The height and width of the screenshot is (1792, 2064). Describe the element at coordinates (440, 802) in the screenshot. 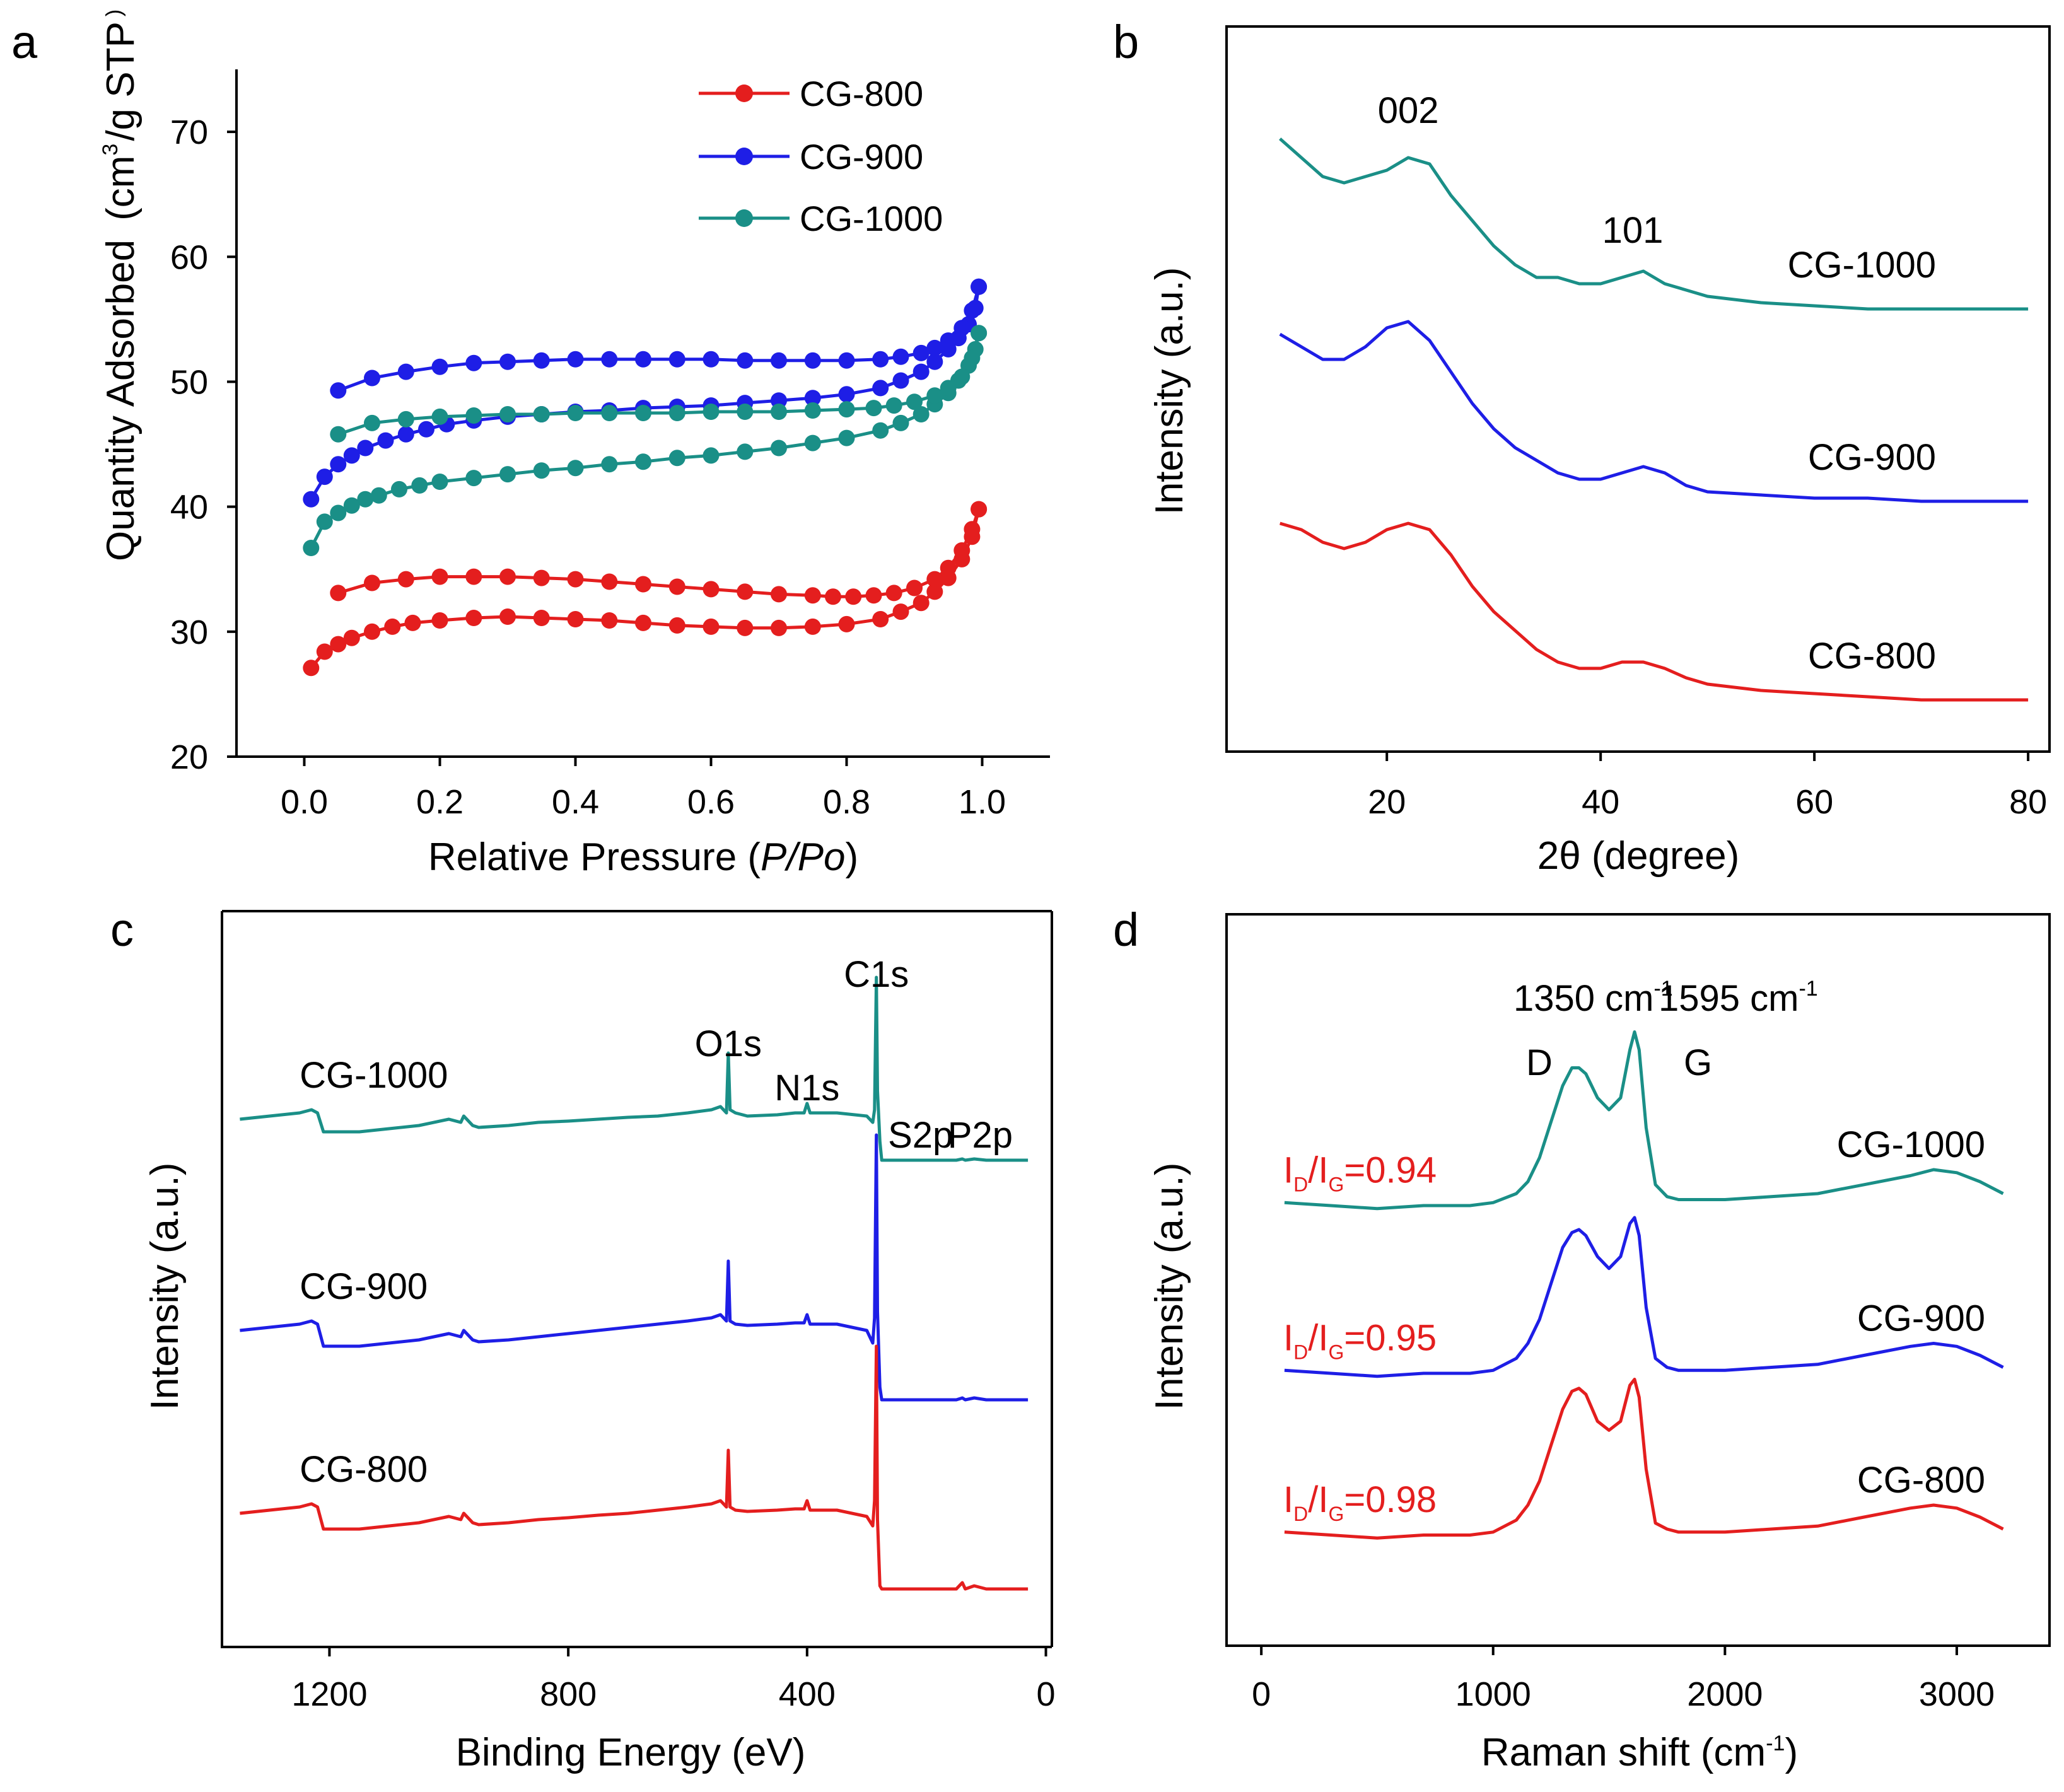

I see `x-tick-label-0-2: 0.2` at that location.